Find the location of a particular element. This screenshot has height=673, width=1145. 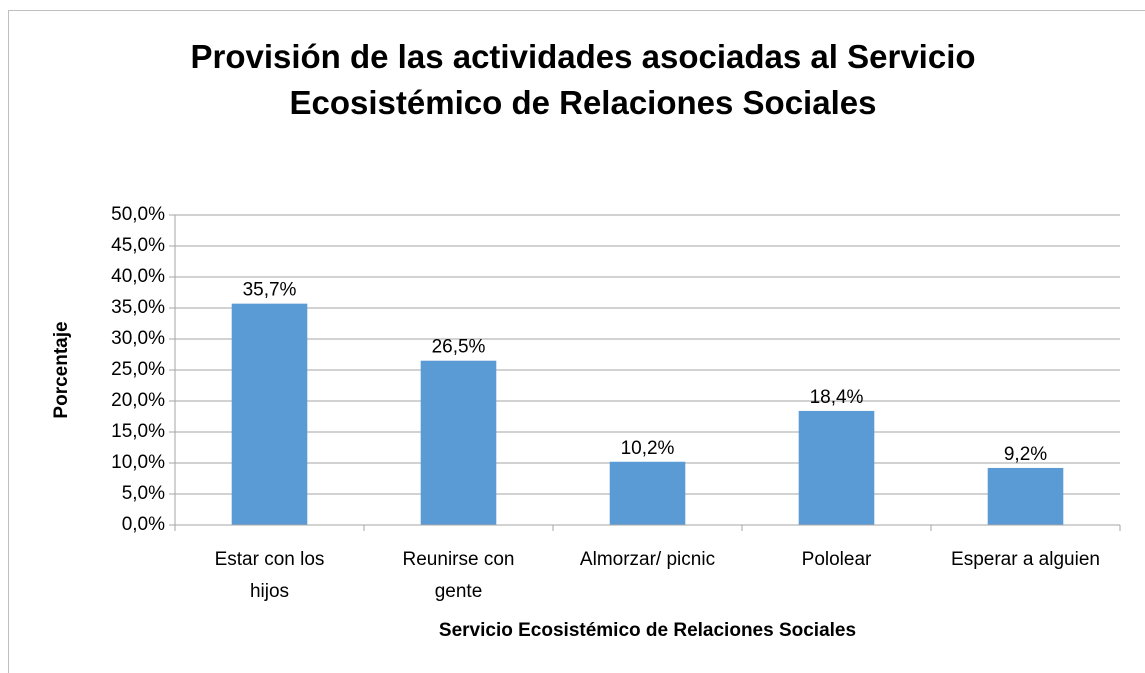

data-label: 10,2% is located at coordinates (648, 448).